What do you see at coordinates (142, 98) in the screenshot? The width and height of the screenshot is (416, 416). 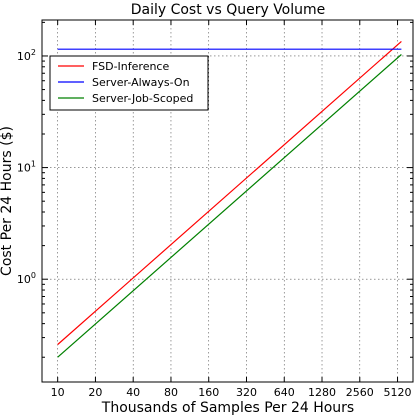 I see `legend-label: Server-Job-Scoped` at bounding box center [142, 98].